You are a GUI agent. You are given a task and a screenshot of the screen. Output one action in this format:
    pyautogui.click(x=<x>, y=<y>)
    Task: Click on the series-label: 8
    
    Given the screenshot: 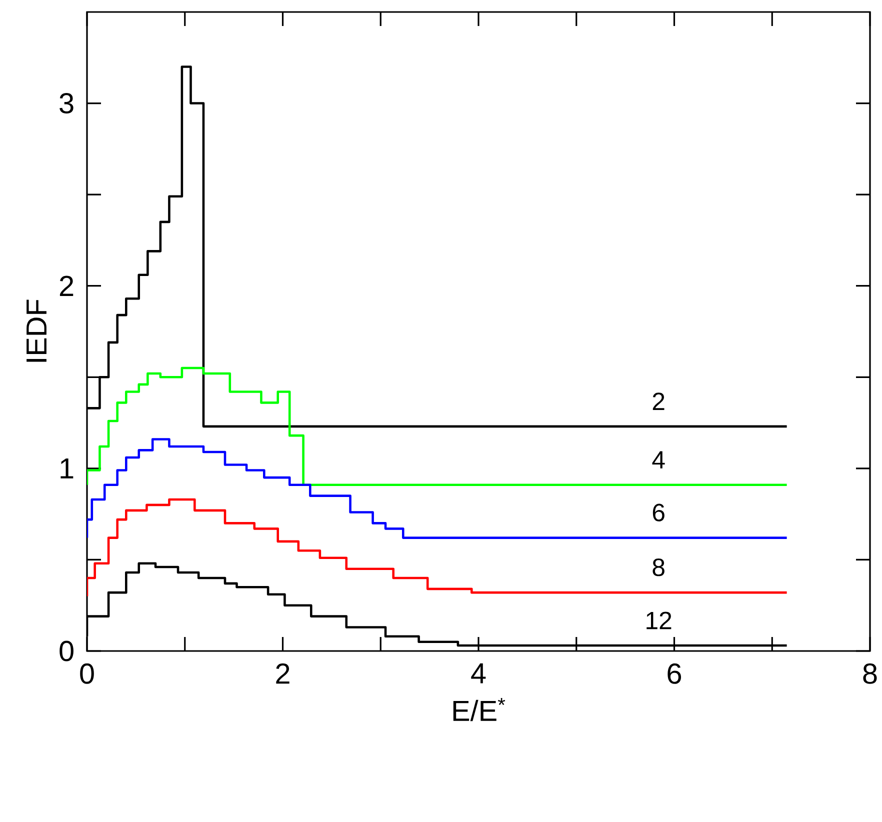 What is the action you would take?
    pyautogui.click(x=658, y=567)
    